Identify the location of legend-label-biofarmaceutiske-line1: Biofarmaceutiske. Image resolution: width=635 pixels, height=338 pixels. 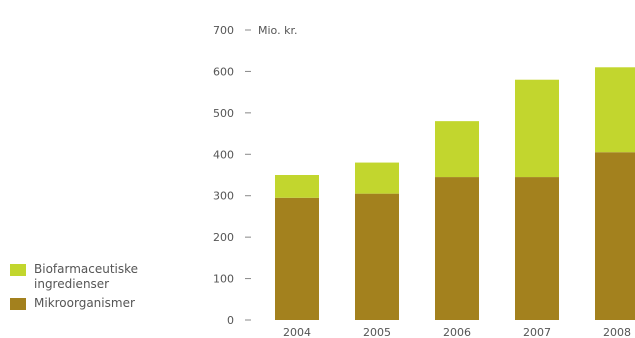
(86, 269).